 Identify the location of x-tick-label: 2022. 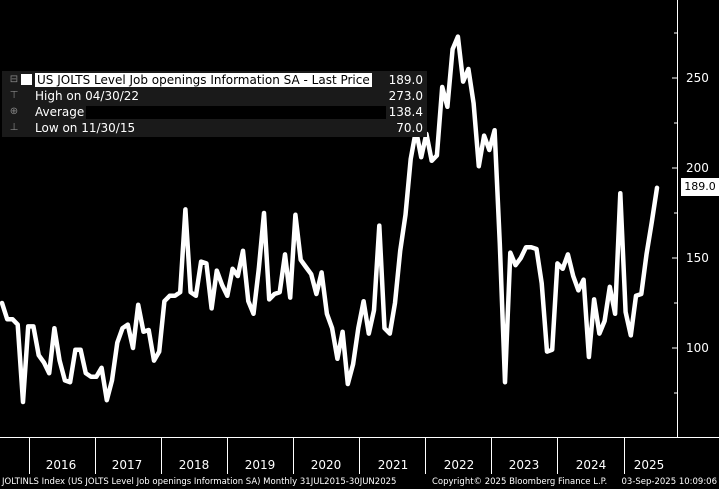
(459, 465).